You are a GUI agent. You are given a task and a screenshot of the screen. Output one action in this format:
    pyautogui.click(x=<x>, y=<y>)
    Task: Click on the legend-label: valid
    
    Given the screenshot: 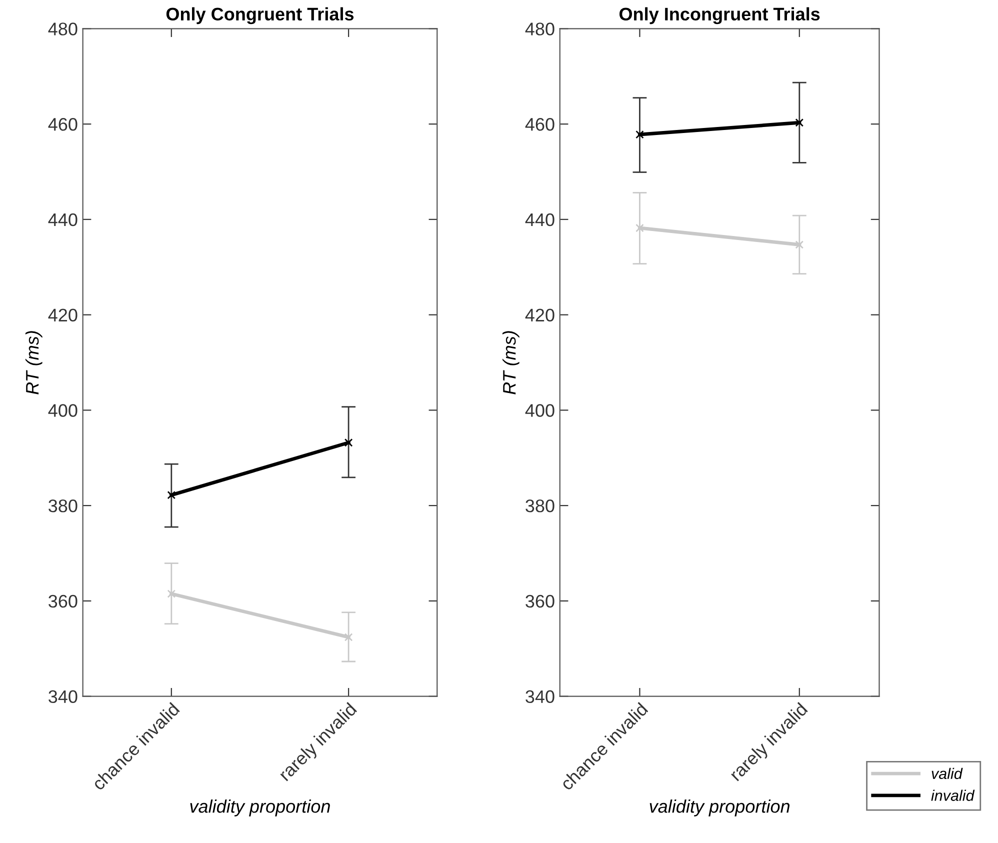 What is the action you would take?
    pyautogui.click(x=947, y=774)
    